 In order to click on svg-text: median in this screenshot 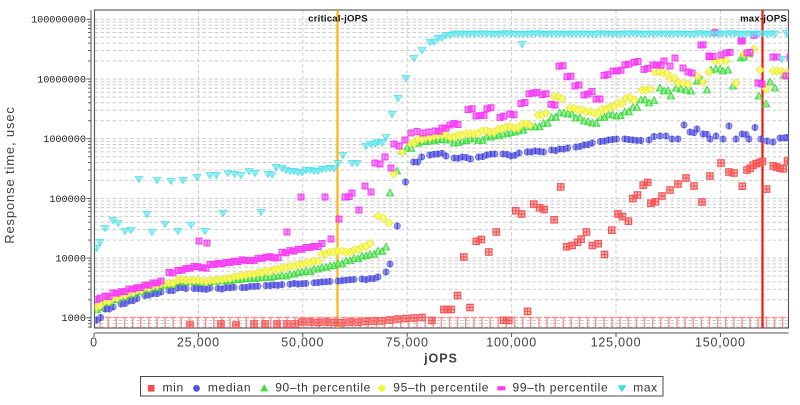, I will do `click(229, 388)`.